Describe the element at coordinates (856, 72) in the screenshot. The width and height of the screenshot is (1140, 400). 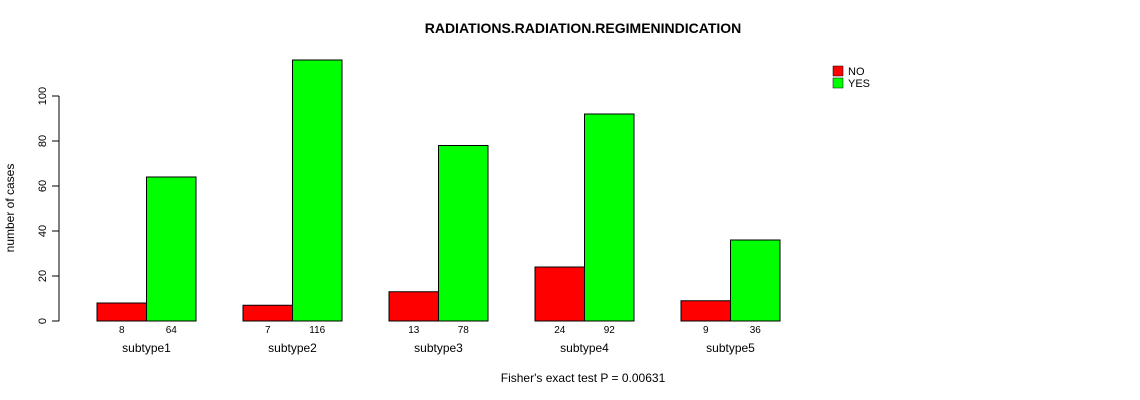
I see `legend-label-no: NO` at that location.